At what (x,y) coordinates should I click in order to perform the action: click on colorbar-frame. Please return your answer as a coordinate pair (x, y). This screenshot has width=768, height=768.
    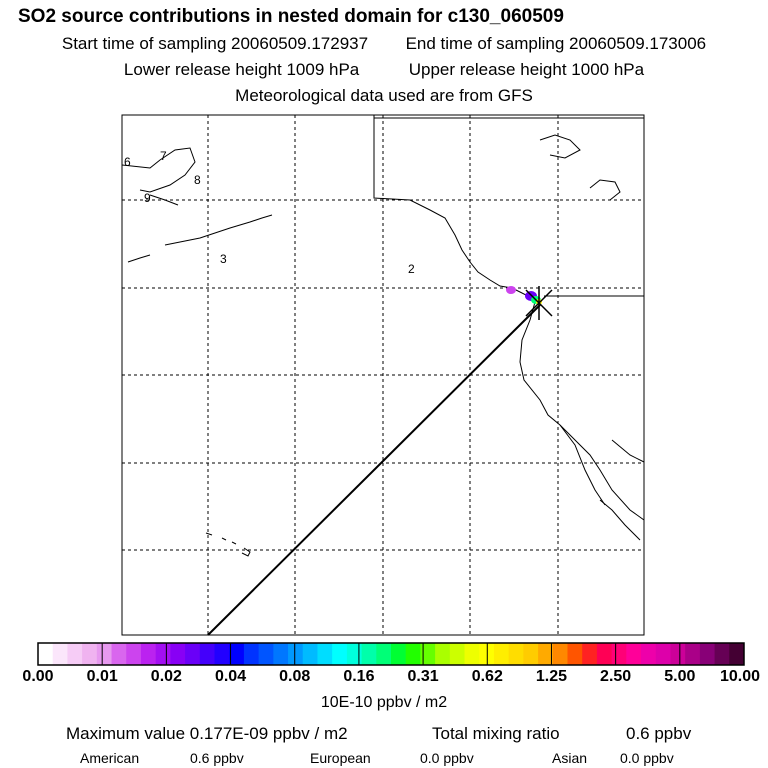
    Looking at the image, I should click on (391, 654).